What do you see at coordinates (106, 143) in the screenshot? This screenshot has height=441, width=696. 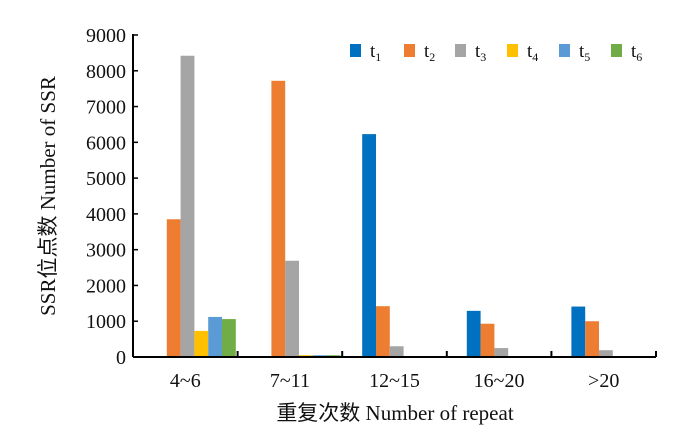 I see `y-tick-label: 6000` at bounding box center [106, 143].